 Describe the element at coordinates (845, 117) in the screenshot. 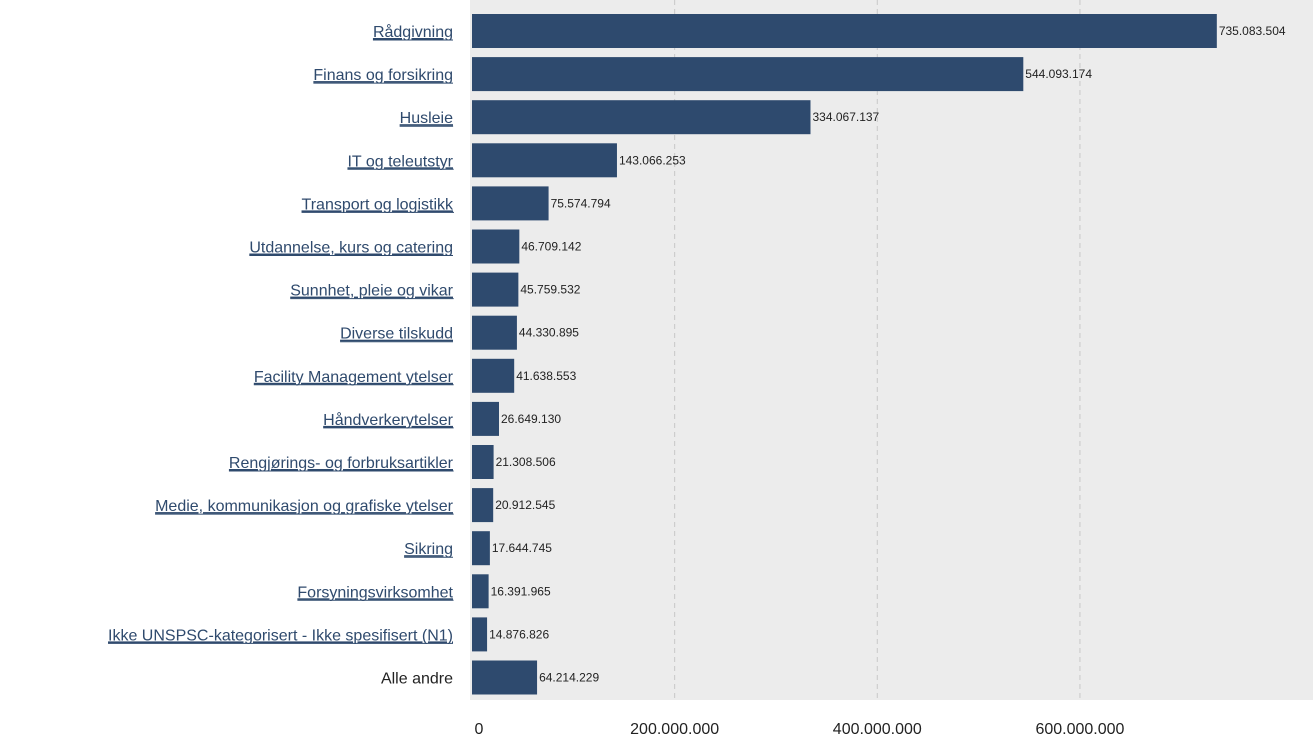

I see `value-label-2: 334.067.137` at that location.